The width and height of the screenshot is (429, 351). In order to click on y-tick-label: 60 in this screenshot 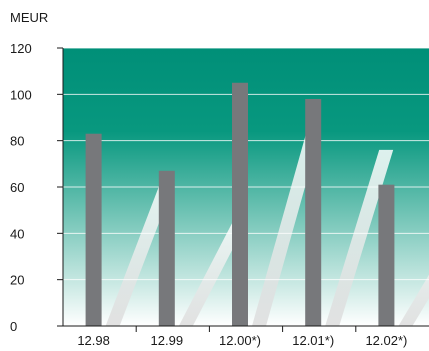, I will do `click(17, 187)`.